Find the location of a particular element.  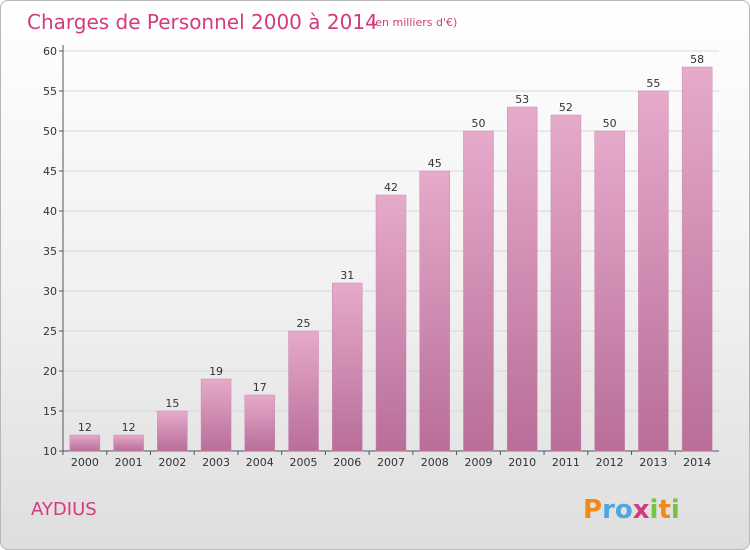

x-tick-label-2002: 2002 is located at coordinates (172, 462).